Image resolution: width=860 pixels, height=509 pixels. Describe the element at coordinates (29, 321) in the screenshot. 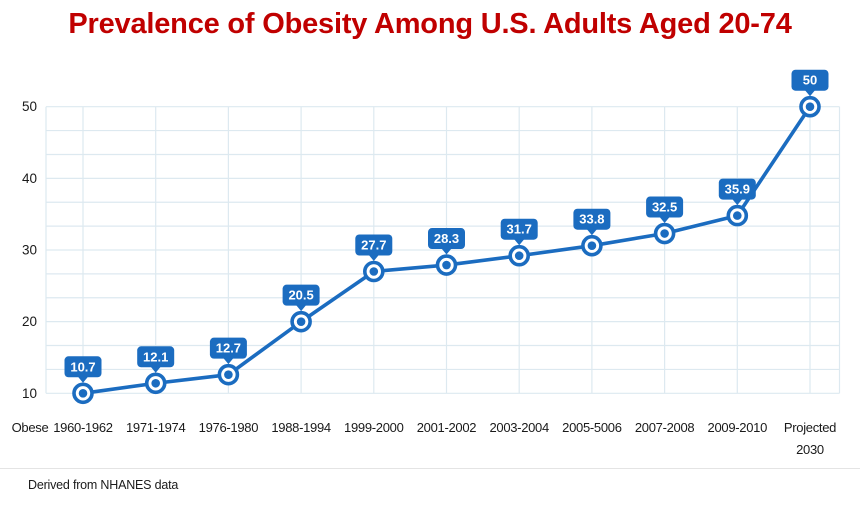

I see `y-axis-tick-label: 20` at that location.